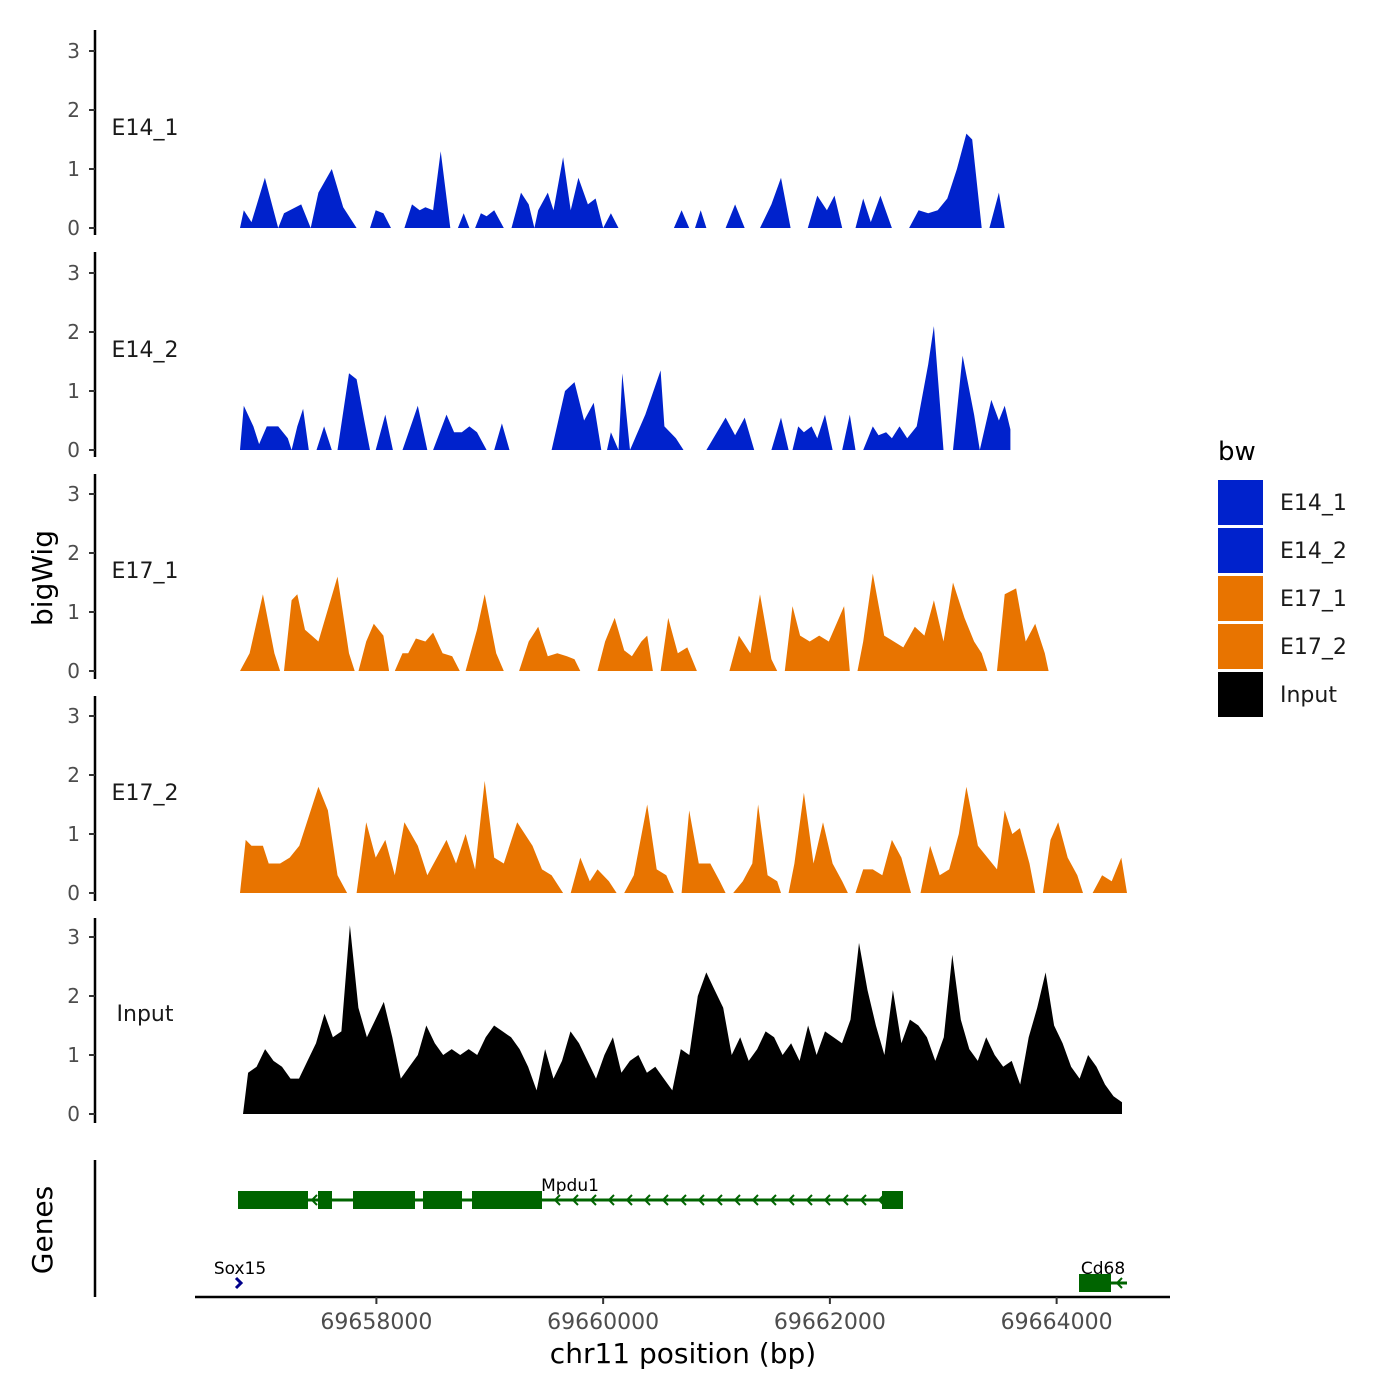 This screenshot has height=1400, width=1400. I want to click on track-label: E14_1, so click(145, 128).